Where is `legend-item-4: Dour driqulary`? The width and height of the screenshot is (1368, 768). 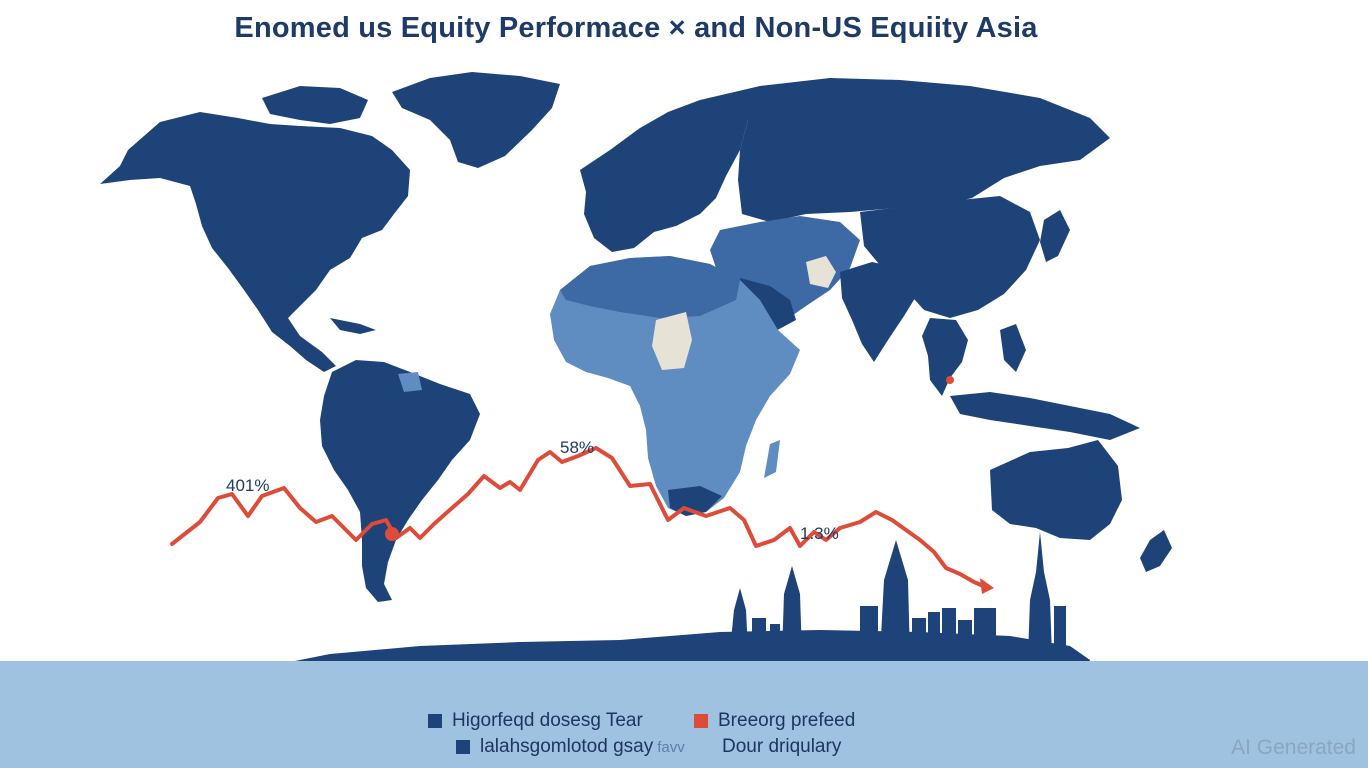 legend-item-4: Dour driqulary is located at coordinates (781, 747).